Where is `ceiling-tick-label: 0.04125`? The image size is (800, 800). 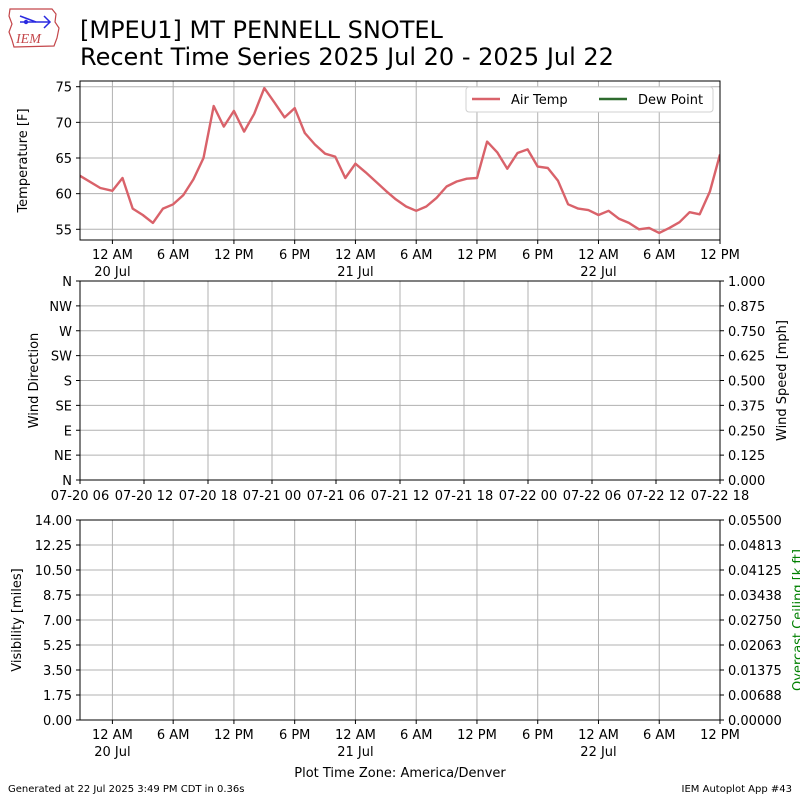 ceiling-tick-label: 0.04125 is located at coordinates (755, 571).